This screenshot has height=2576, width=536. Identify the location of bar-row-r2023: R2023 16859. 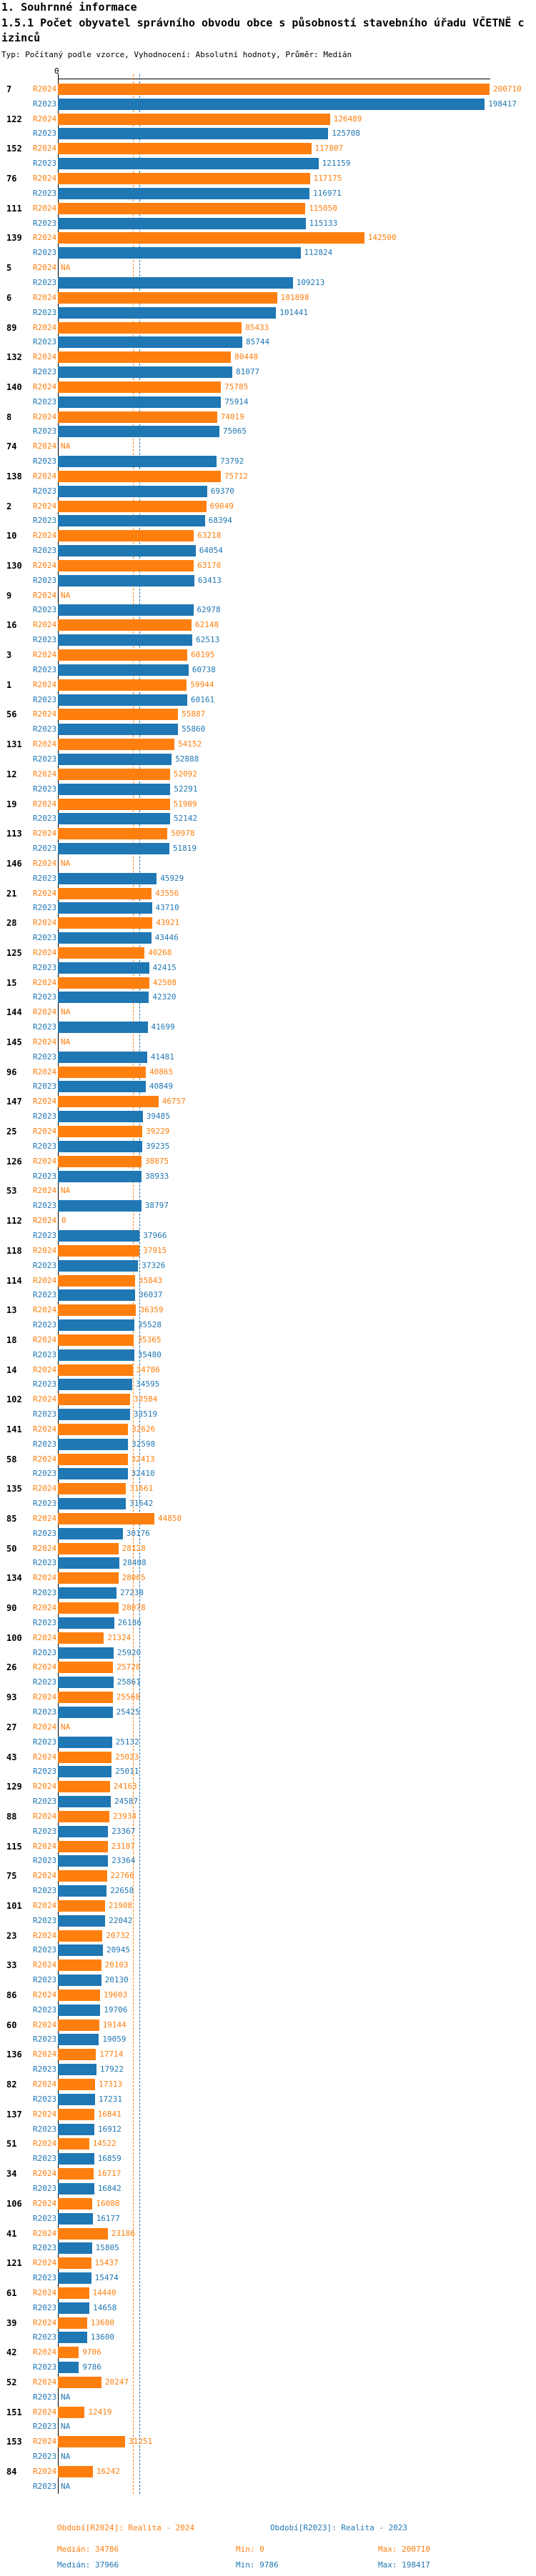
(268, 2159).